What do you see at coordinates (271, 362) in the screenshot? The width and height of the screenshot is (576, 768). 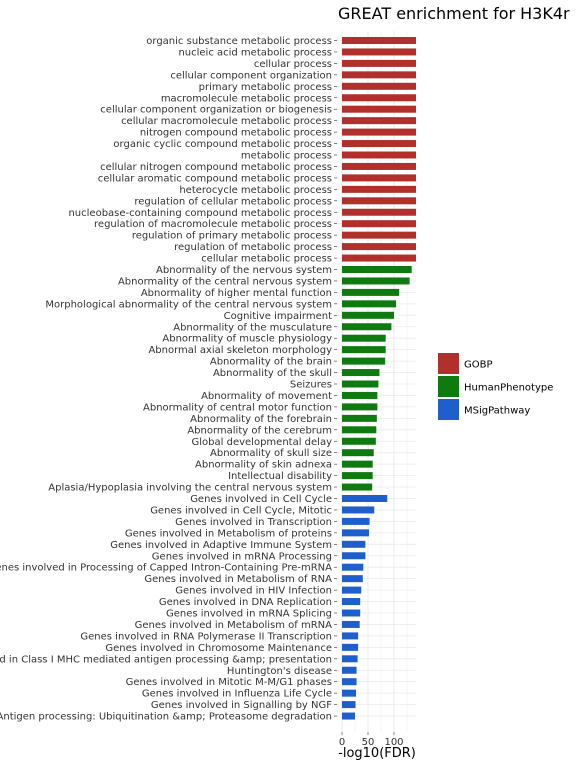 I see `category-label: Abnormality of the brain` at bounding box center [271, 362].